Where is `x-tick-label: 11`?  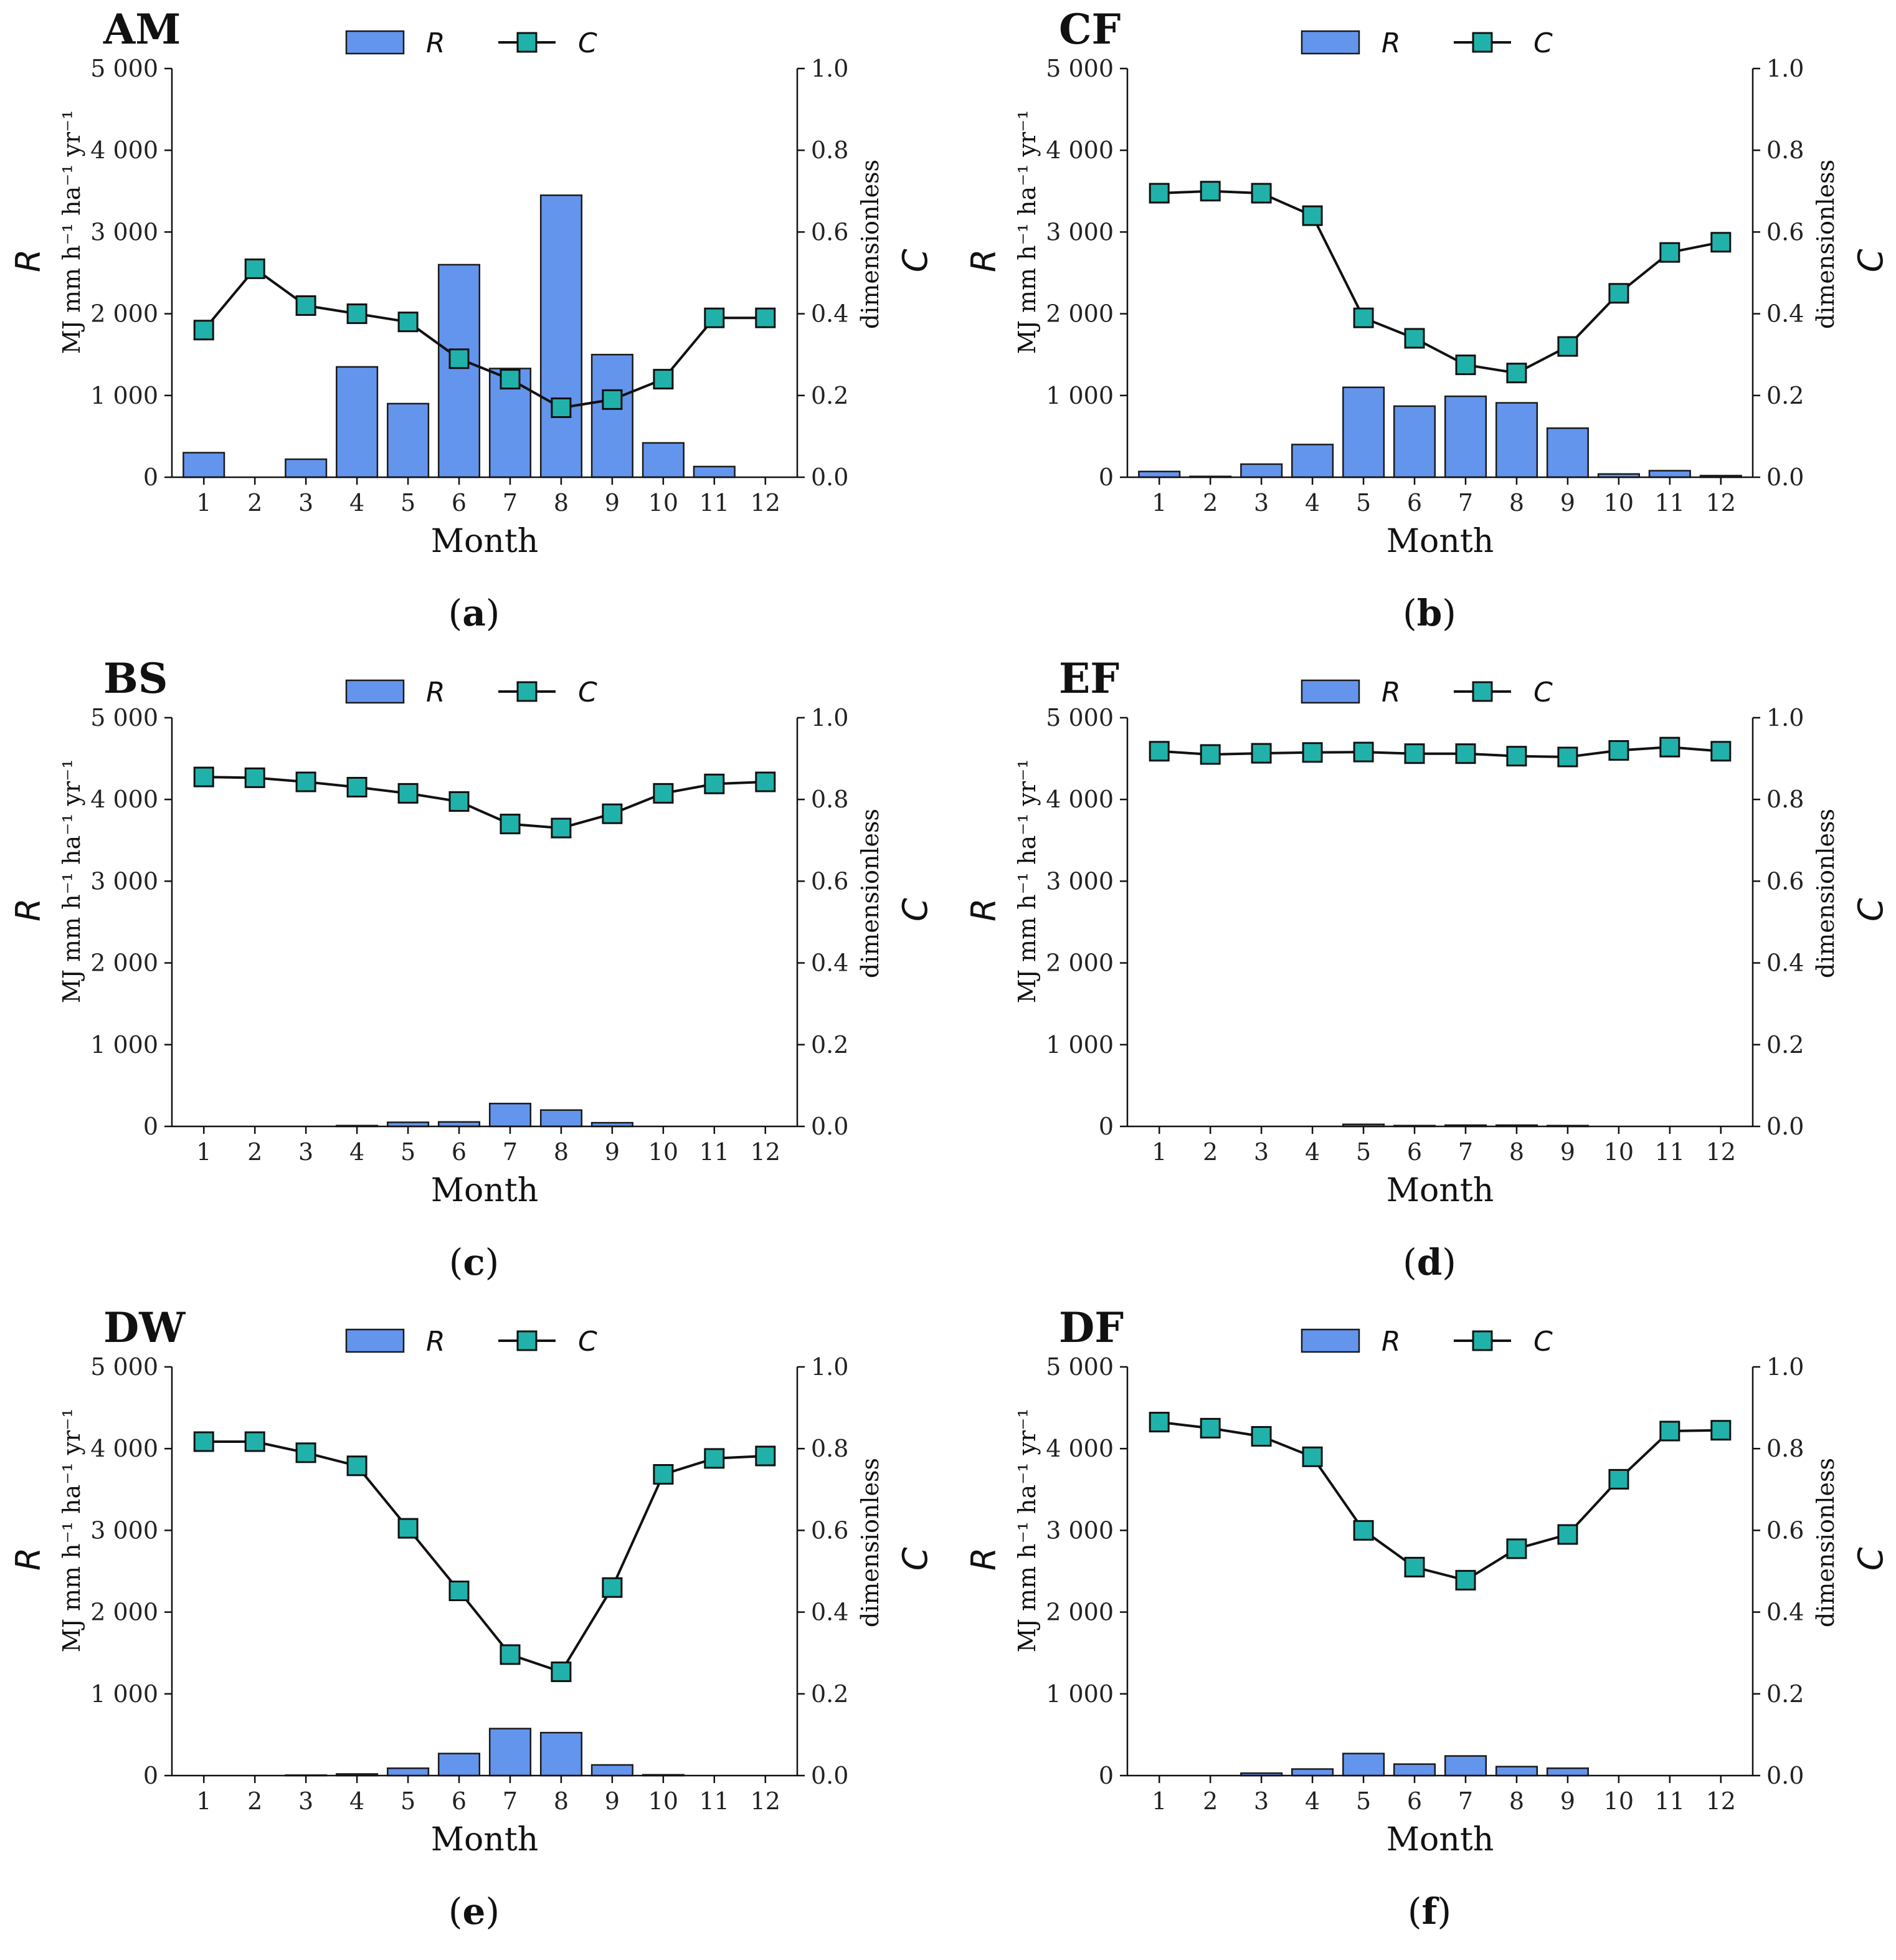
x-tick-label: 11 is located at coordinates (1670, 1152).